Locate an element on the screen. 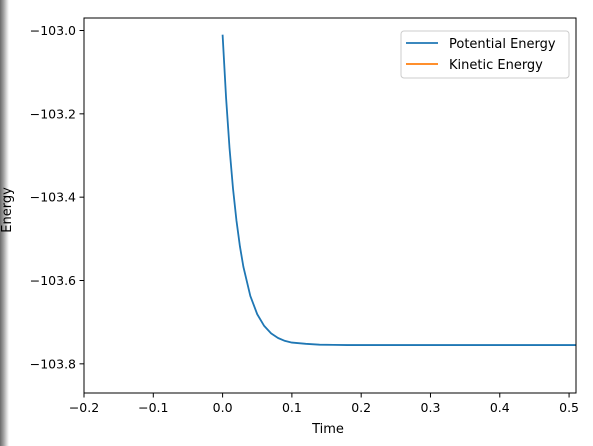  y-tick-label: −103.2 is located at coordinates (53, 113).